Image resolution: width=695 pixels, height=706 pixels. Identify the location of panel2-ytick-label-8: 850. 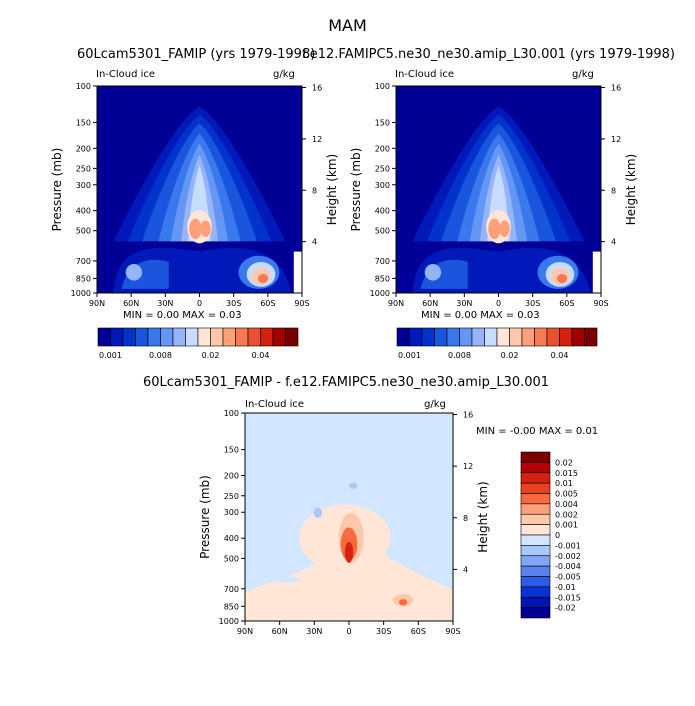
(382, 278).